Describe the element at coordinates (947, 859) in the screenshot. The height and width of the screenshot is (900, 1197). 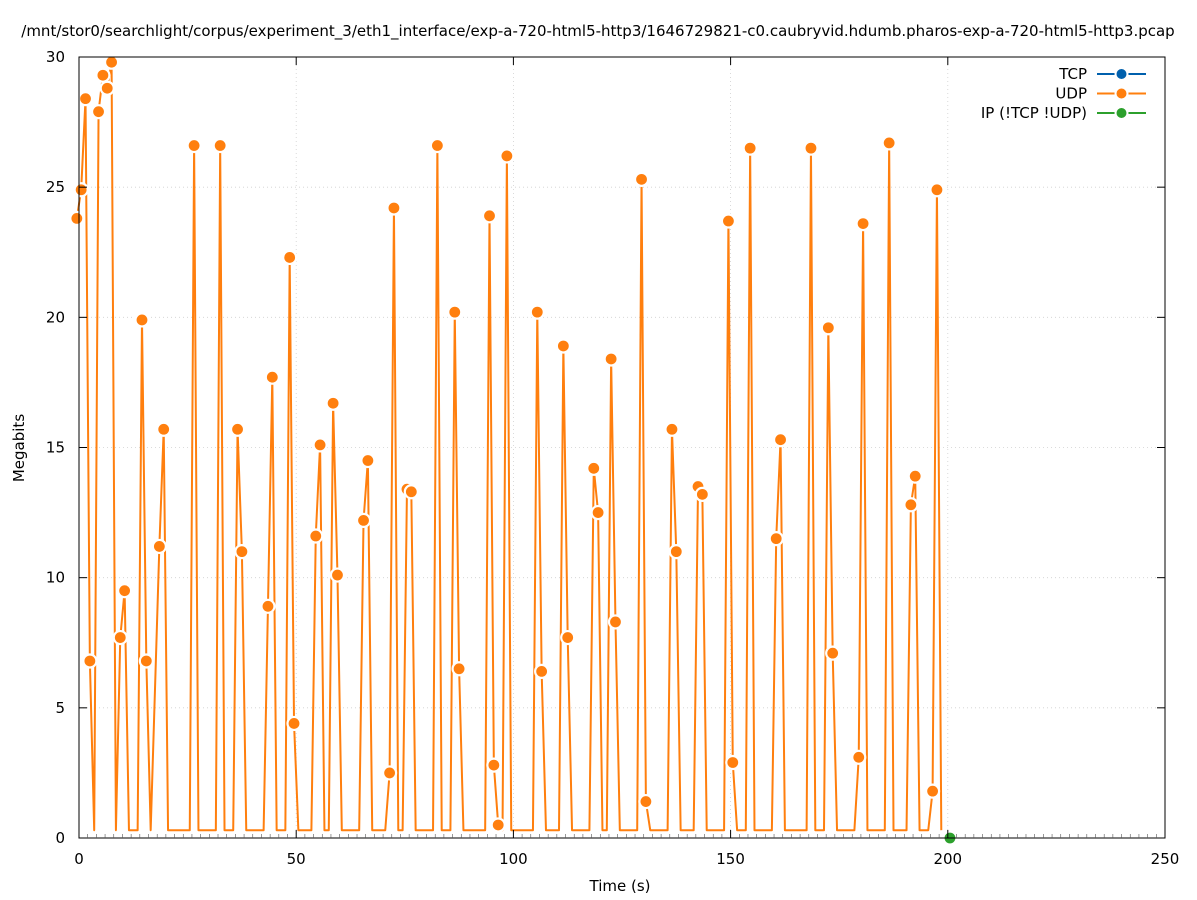
I see `x-tick-label: 200` at that location.